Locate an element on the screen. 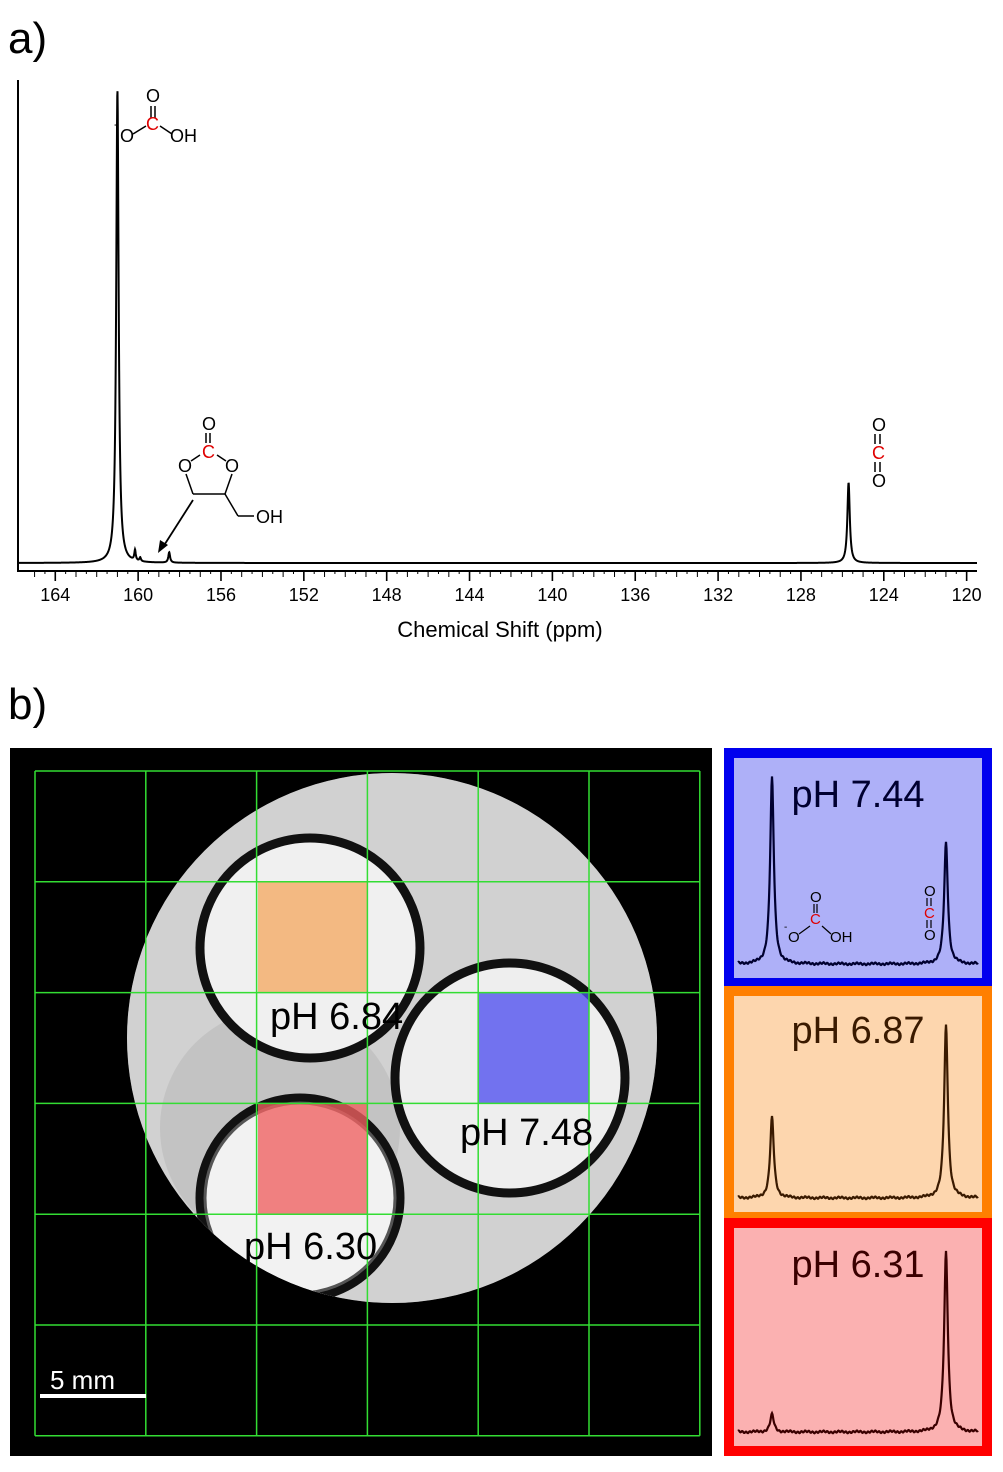  cyclic-carbonate-structure: O C O O OH is located at coordinates (220, 483).